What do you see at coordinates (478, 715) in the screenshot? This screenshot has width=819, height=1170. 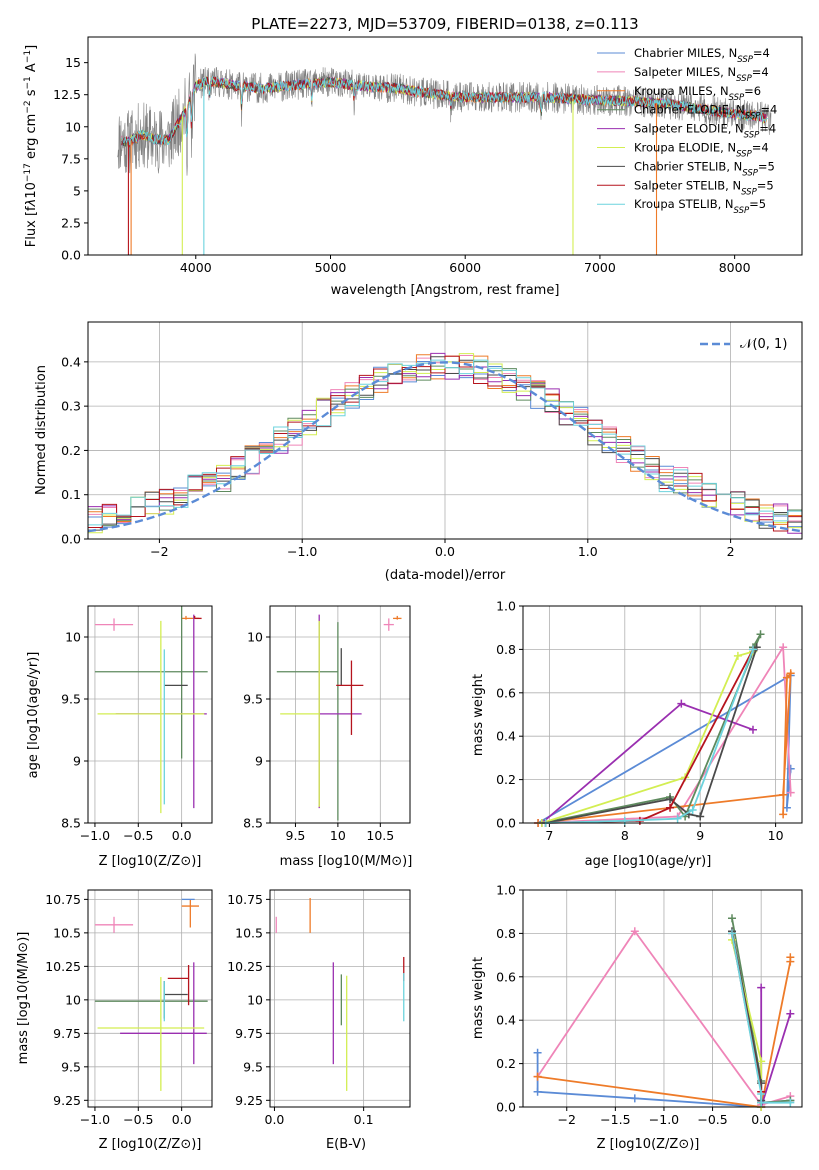 I see `weight-age-ylabel: mass weight` at bounding box center [478, 715].